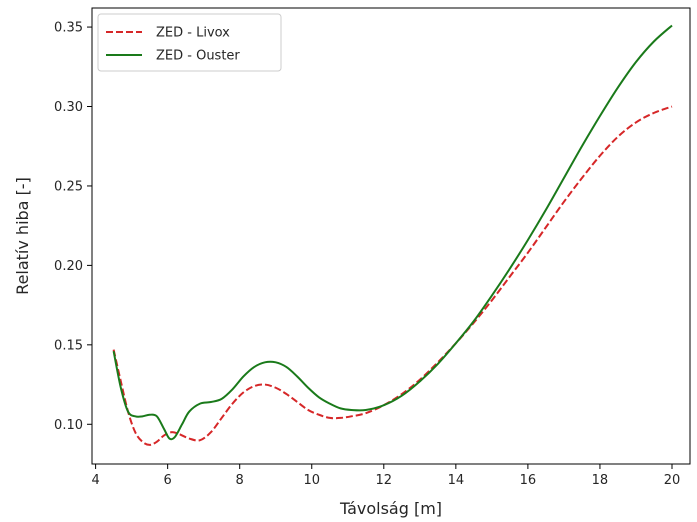 The image size is (697, 522). I want to click on y-axis-label: Relatív hiba [-], so click(22, 236).